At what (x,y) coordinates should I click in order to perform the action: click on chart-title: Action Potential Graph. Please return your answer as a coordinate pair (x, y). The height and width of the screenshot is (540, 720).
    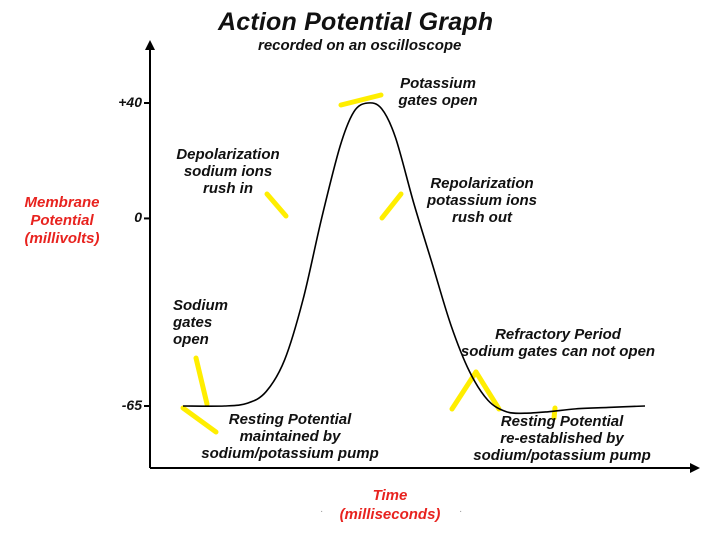
    Looking at the image, I should click on (356, 22).